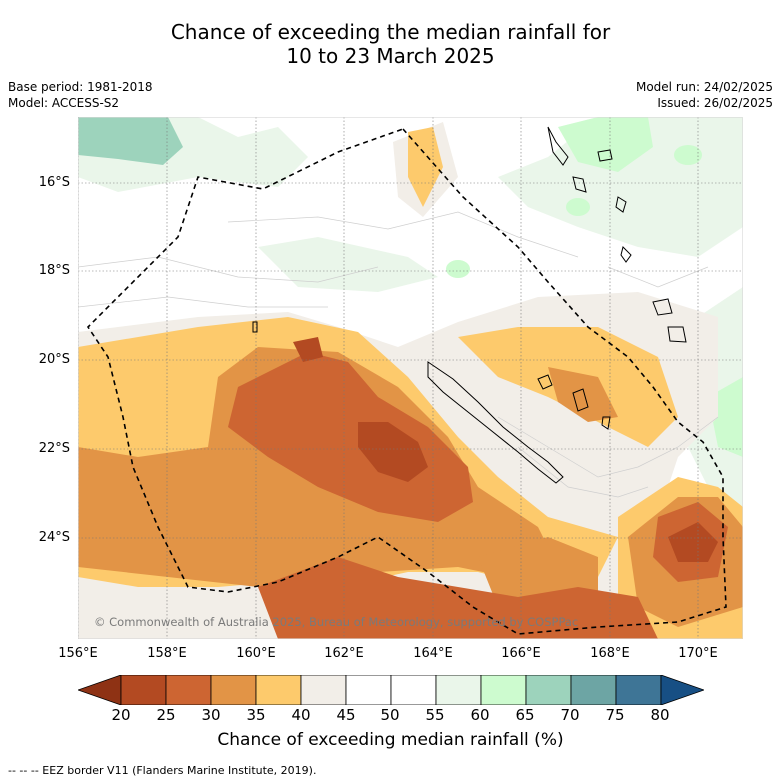  What do you see at coordinates (626, 254) in the screenshot?
I see `vanuatu-coast-e` at bounding box center [626, 254].